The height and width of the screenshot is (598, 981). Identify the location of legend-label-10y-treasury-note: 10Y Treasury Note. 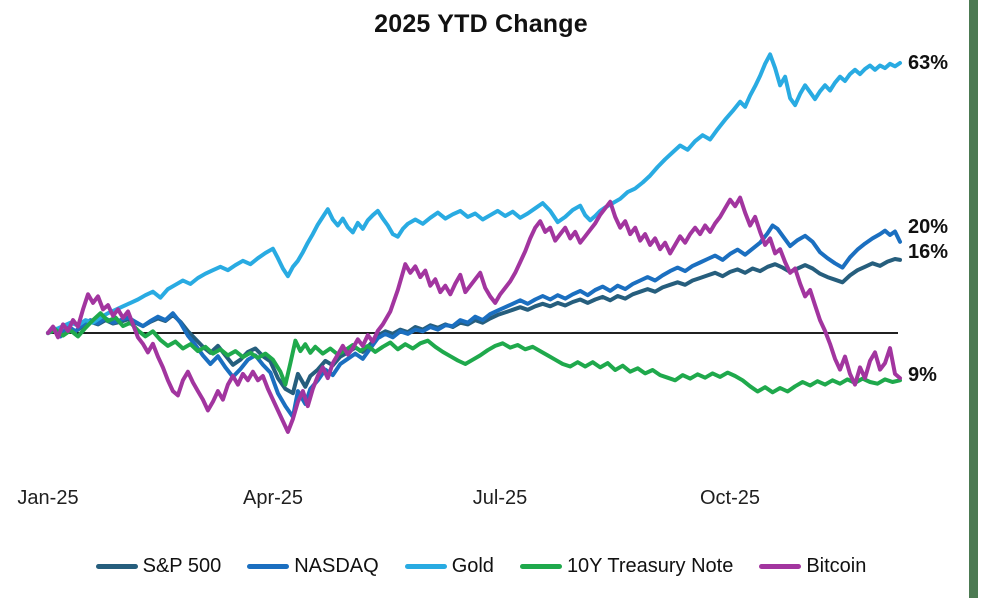
(650, 565).